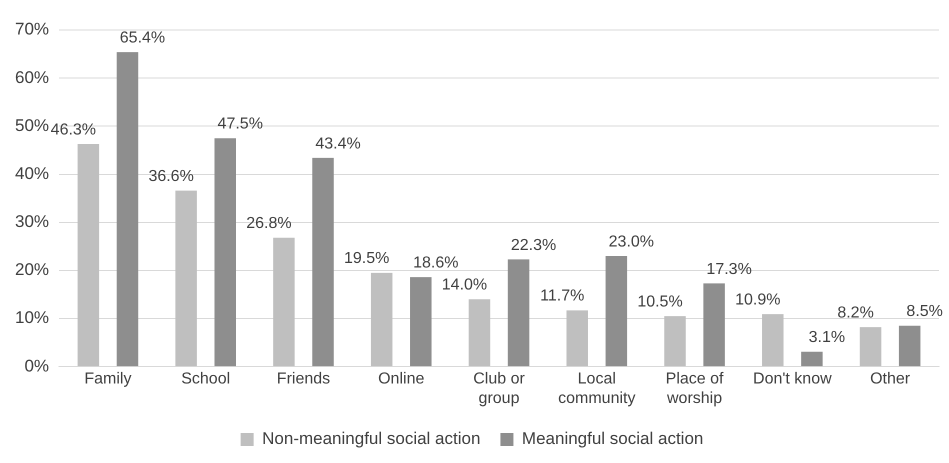  Describe the element at coordinates (143, 38) in the screenshot. I see `data-label: 65.4%` at that location.